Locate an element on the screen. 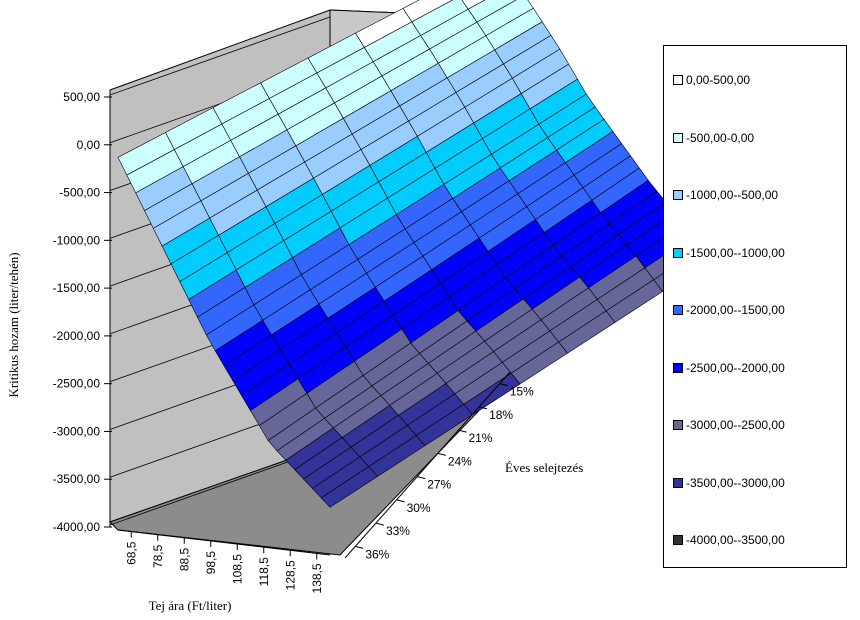 The height and width of the screenshot is (620, 860). legend-item: -1500,00--1000,00 is located at coordinates (729, 253).